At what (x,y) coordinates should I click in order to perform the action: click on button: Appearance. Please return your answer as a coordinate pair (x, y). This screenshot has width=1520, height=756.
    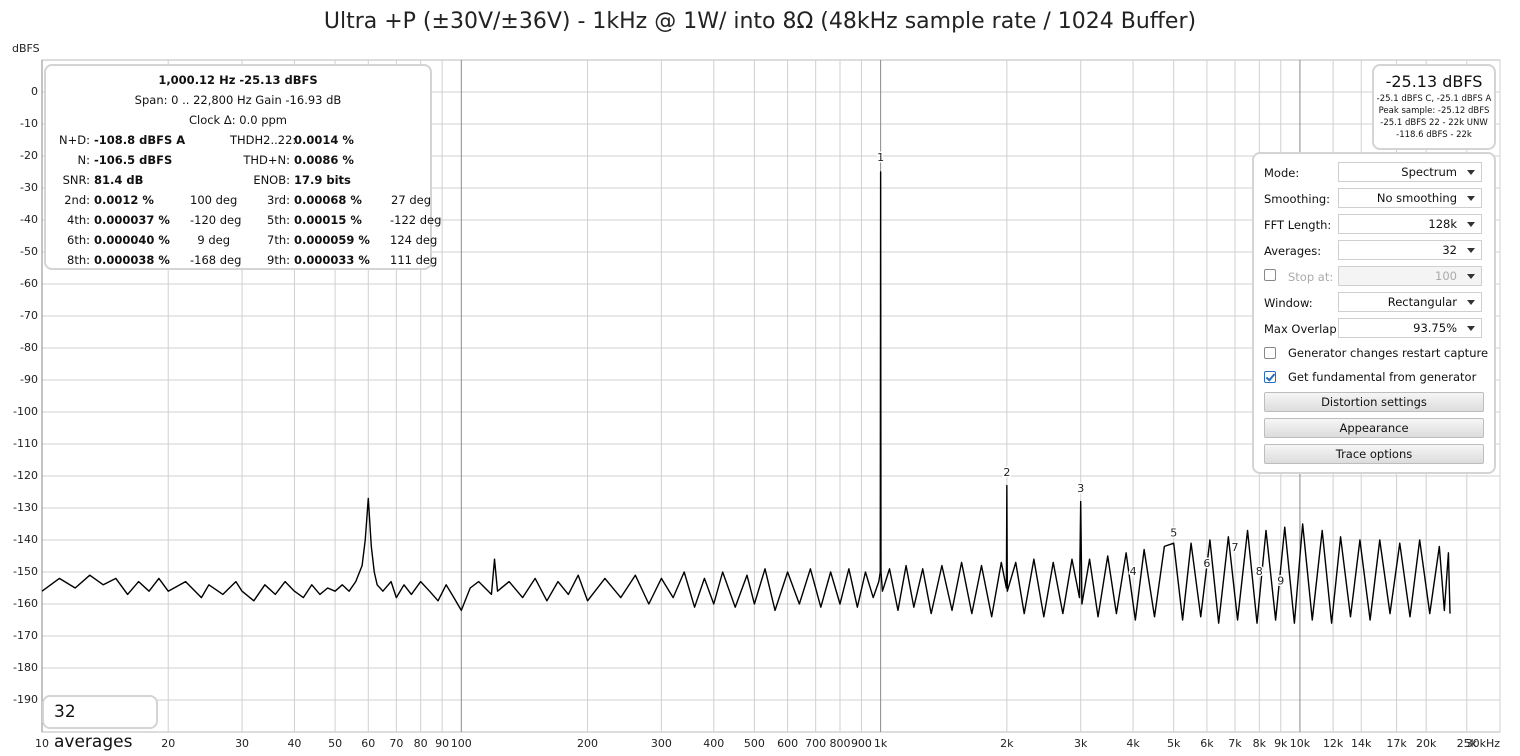
    Looking at the image, I should click on (1374, 428).